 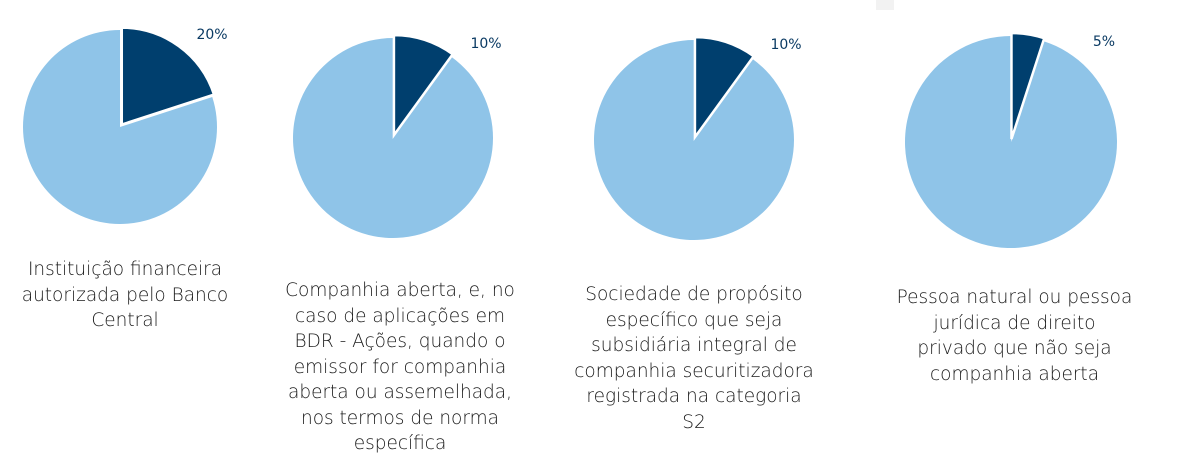 I want to click on pie-4-percent-label: 5%, so click(x=1104, y=42).